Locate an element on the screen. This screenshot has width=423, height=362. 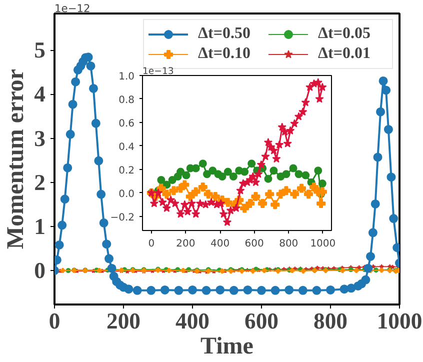
annotation: 1e−13 is located at coordinates (158, 71).